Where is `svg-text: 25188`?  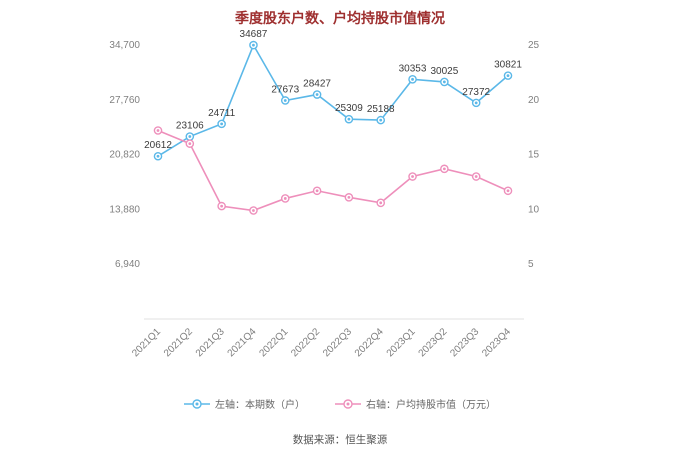 svg-text: 25188 is located at coordinates (381, 109).